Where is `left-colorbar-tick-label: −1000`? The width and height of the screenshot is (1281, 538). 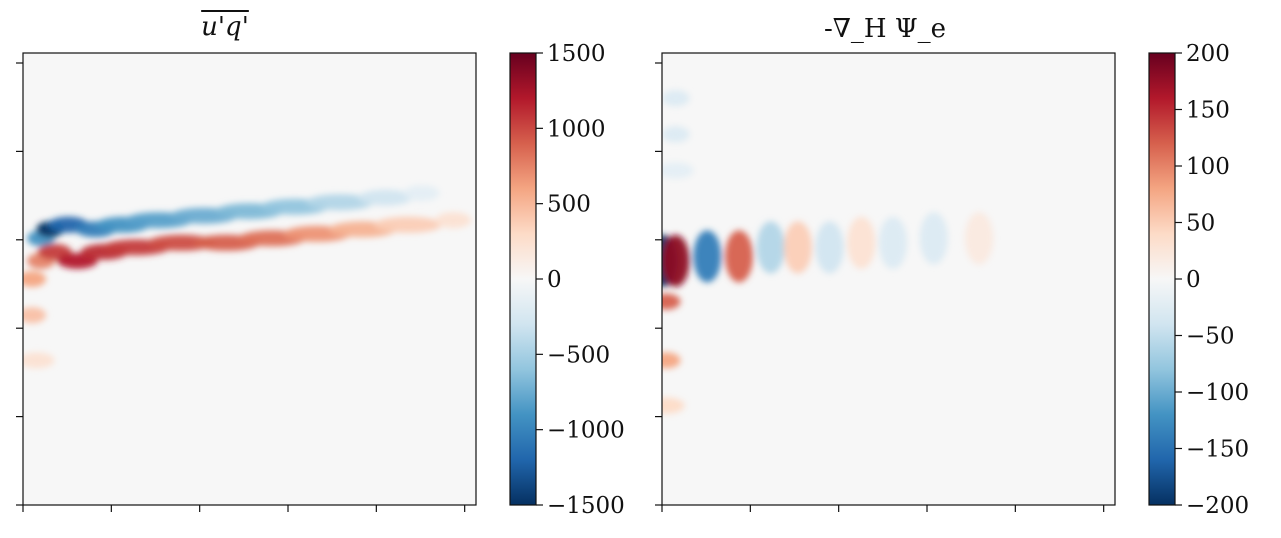
left-colorbar-tick-label: −1000 is located at coordinates (586, 431).